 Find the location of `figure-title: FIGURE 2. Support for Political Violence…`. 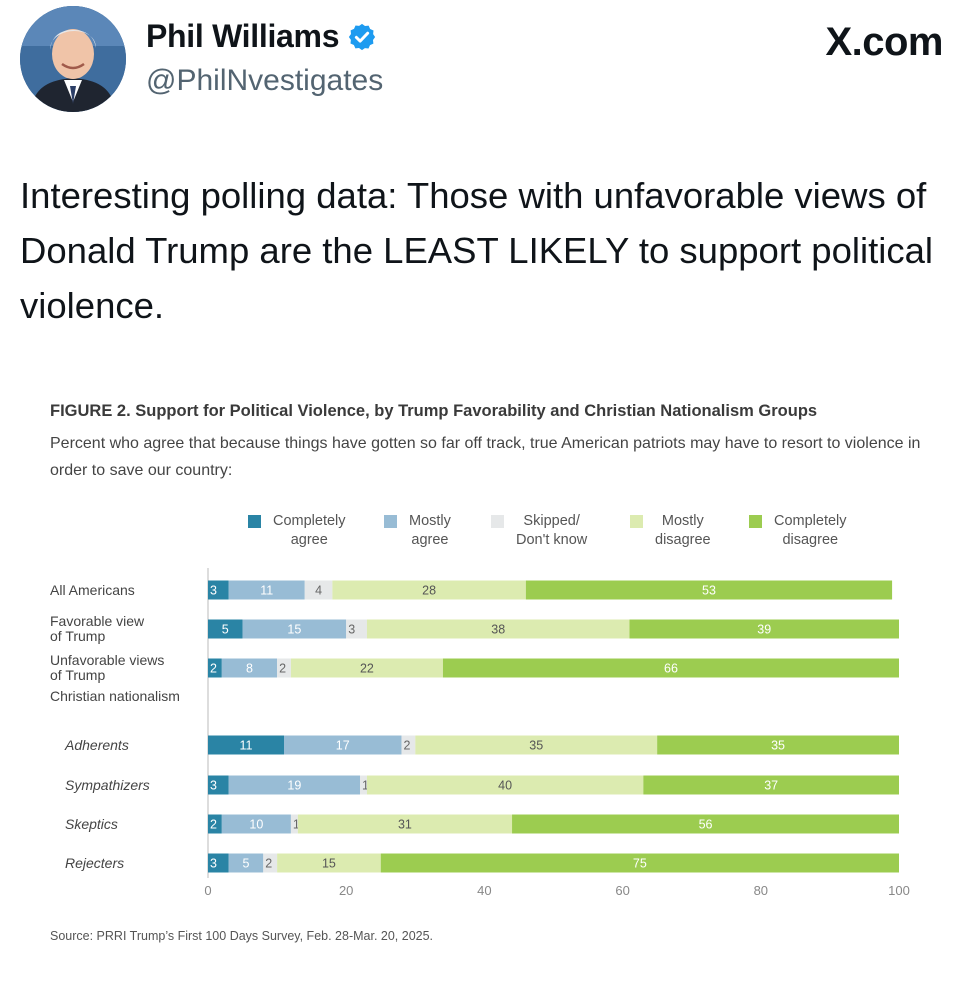

figure-title: FIGURE 2. Support for Political Violence… is located at coordinates (434, 411).